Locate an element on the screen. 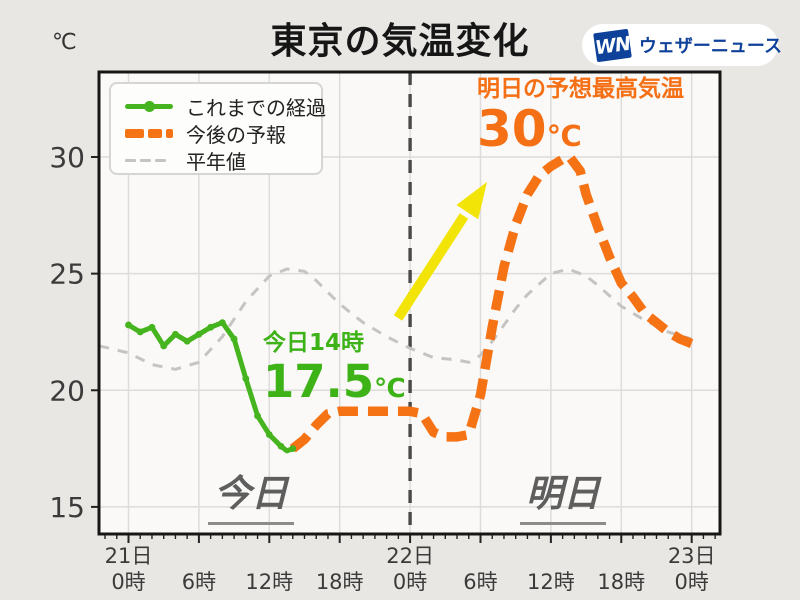 This screenshot has height=600, width=800. legend-item-forecast: 今後の予報 is located at coordinates (223, 134).